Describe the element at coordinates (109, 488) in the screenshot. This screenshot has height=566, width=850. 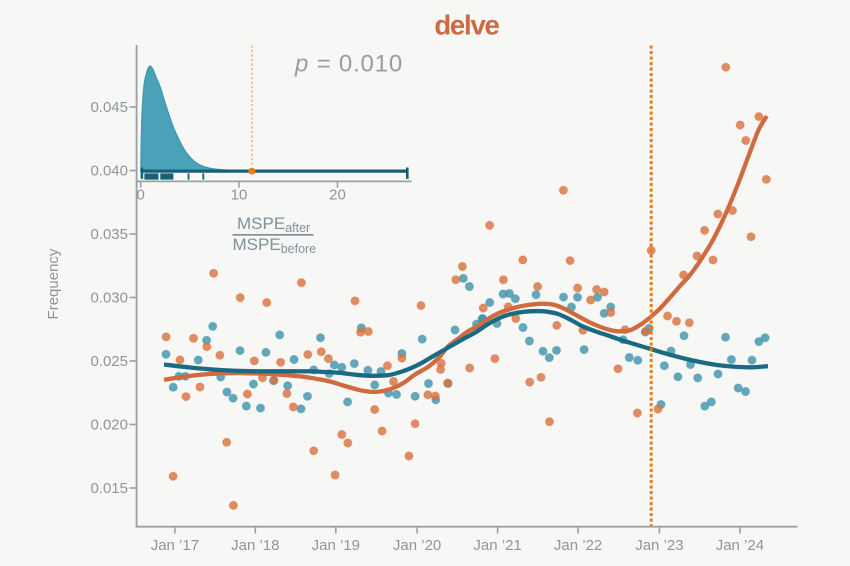
I see `svg-text: 0.015` at that location.